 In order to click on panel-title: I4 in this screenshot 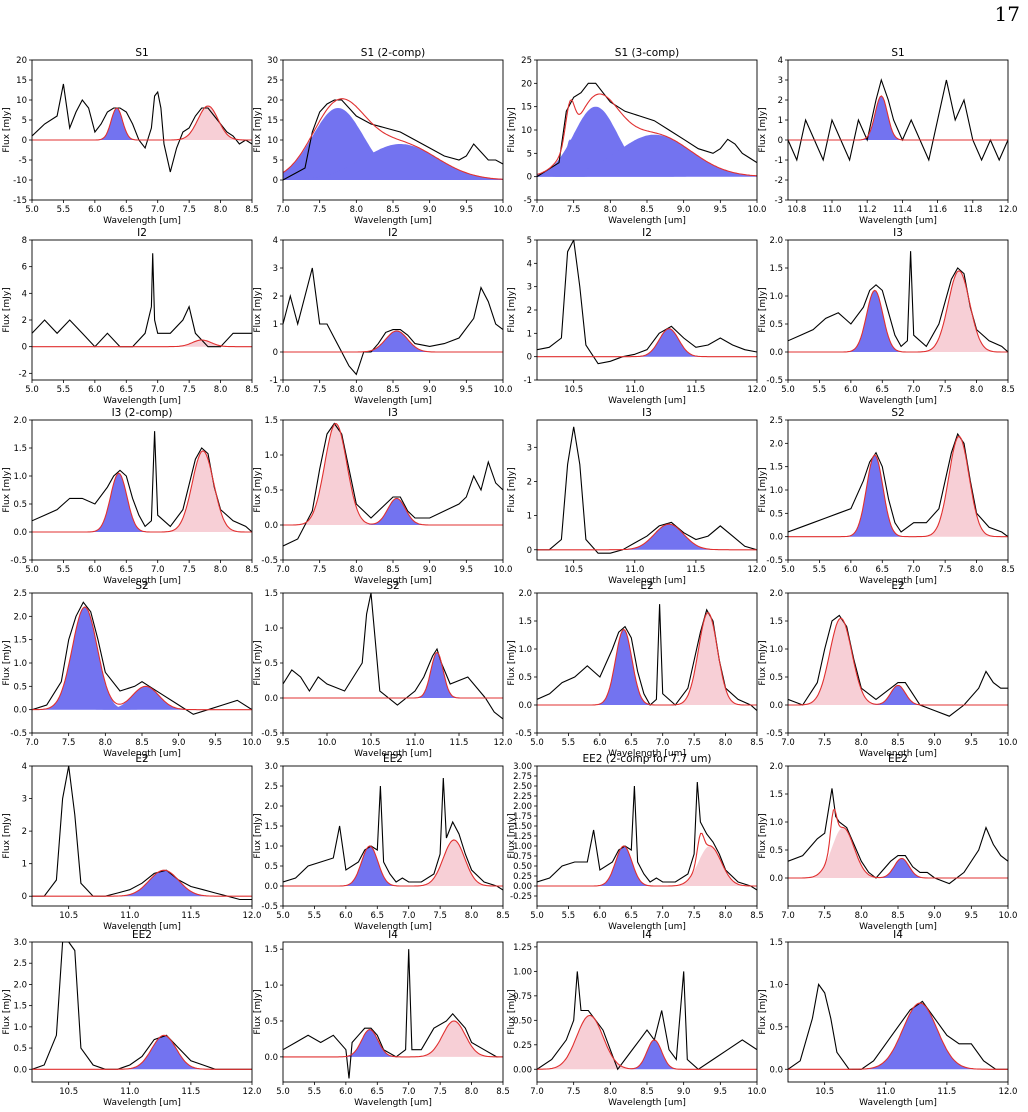, I will do `click(898, 935)`.